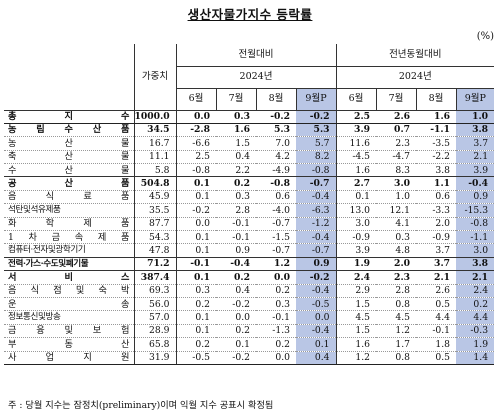 The width and height of the screenshot is (500, 414). Describe the element at coordinates (275, 99) in the screenshot. I see `header-month: 8월` at that location.